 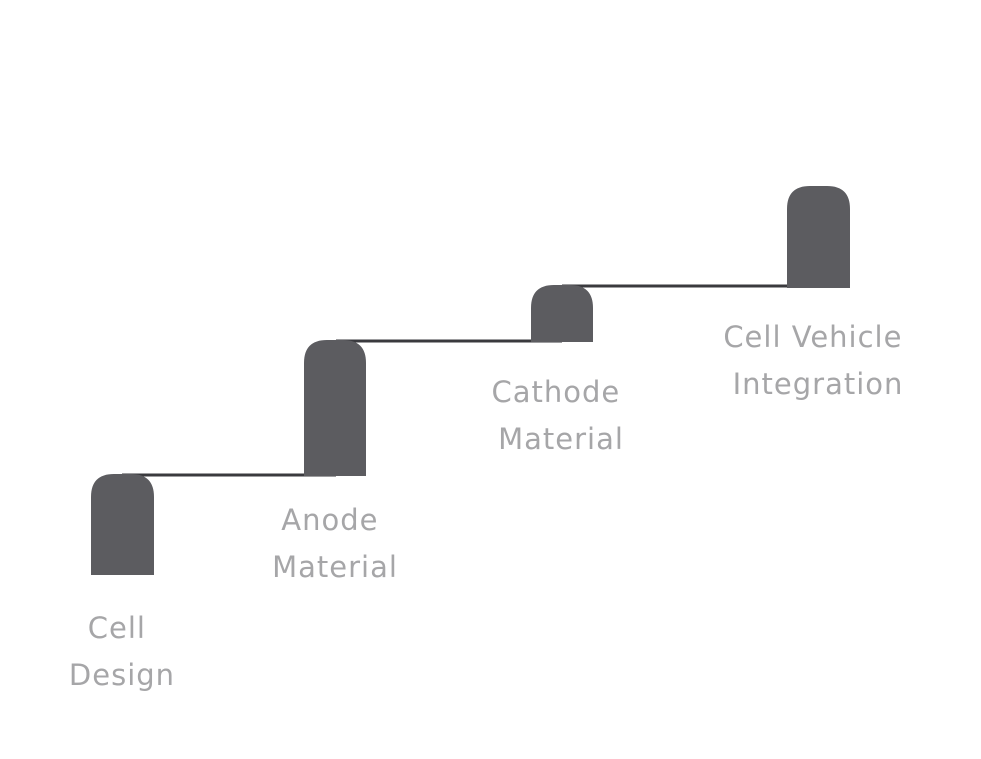 I want to click on step-label-line1: Cell, so click(x=117, y=628).